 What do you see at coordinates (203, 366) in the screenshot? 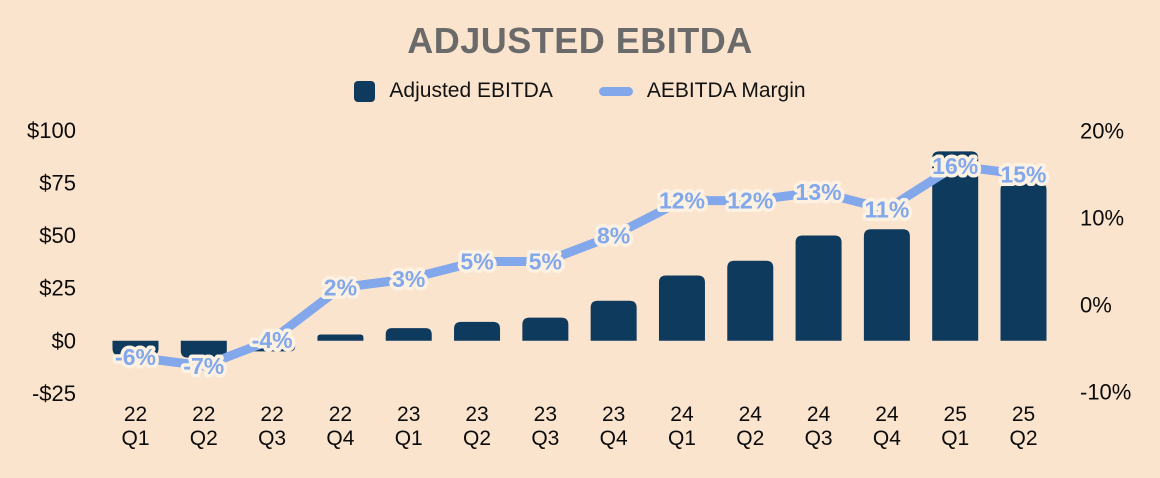
I see `margin-point-label-22-q2: -7%` at bounding box center [203, 366].